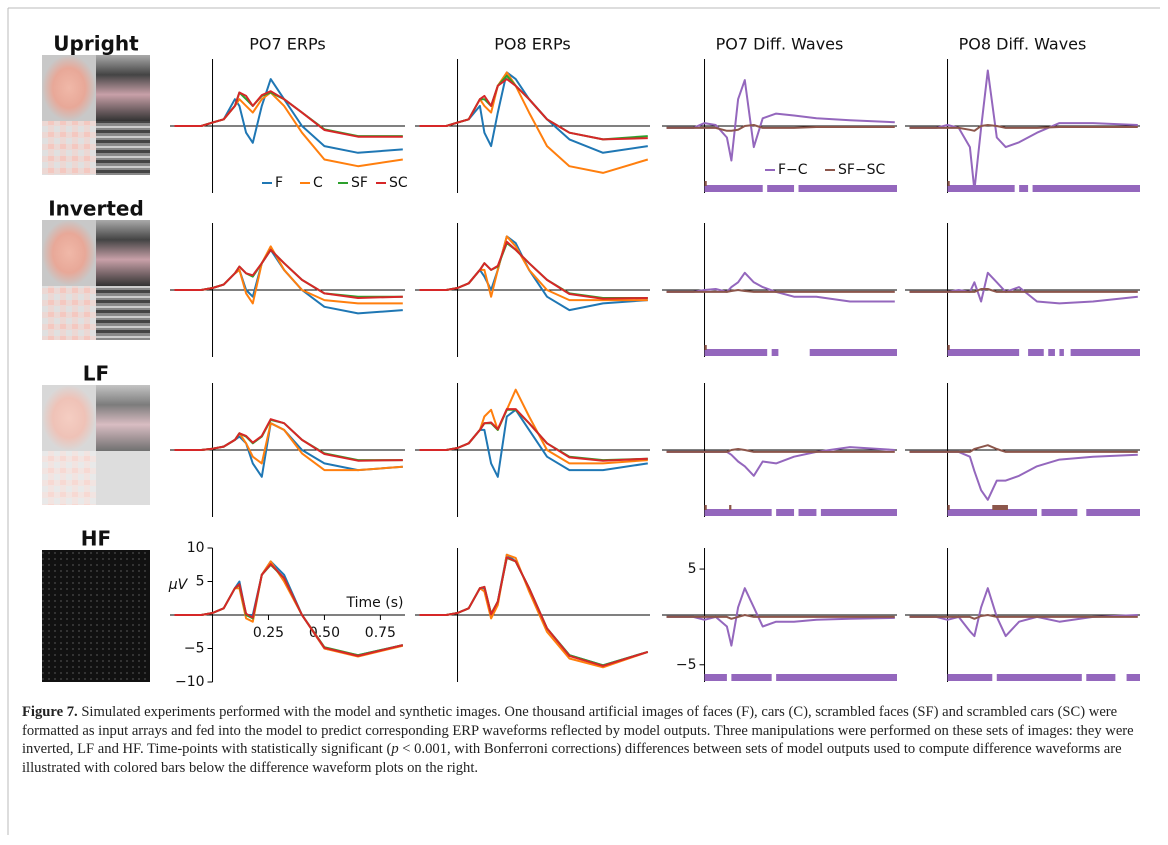 The image size is (1168, 845). I want to click on y-tick-label: −10, so click(190, 682).